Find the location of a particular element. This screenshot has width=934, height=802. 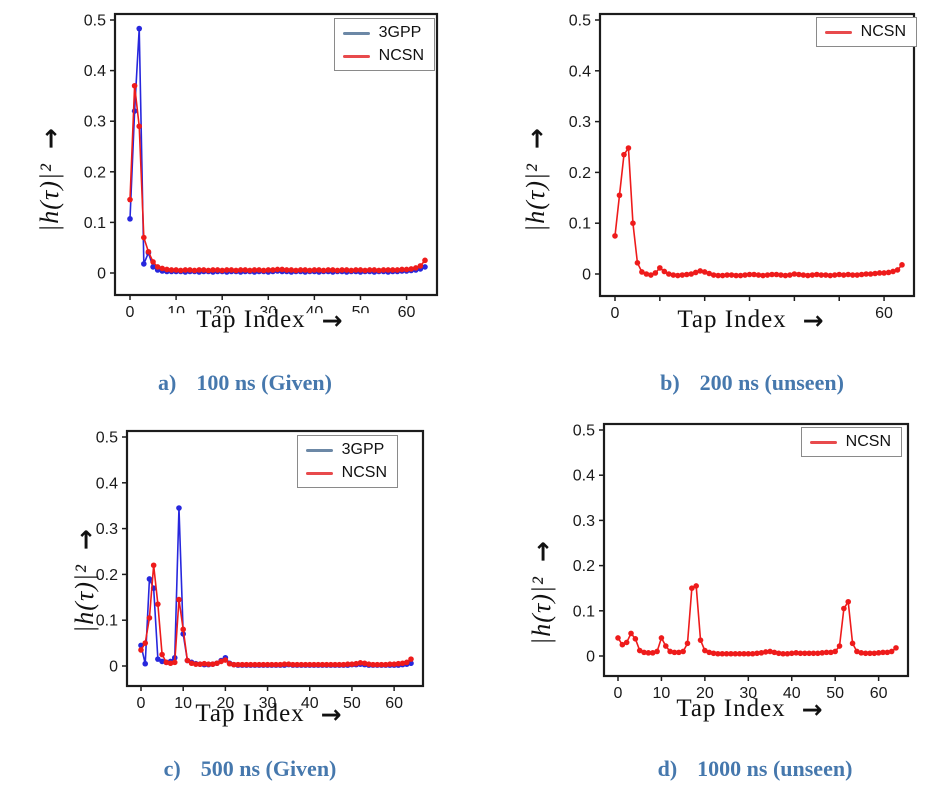

y-axis-label-d: |h(τ)|² → is located at coordinates (542, 593).